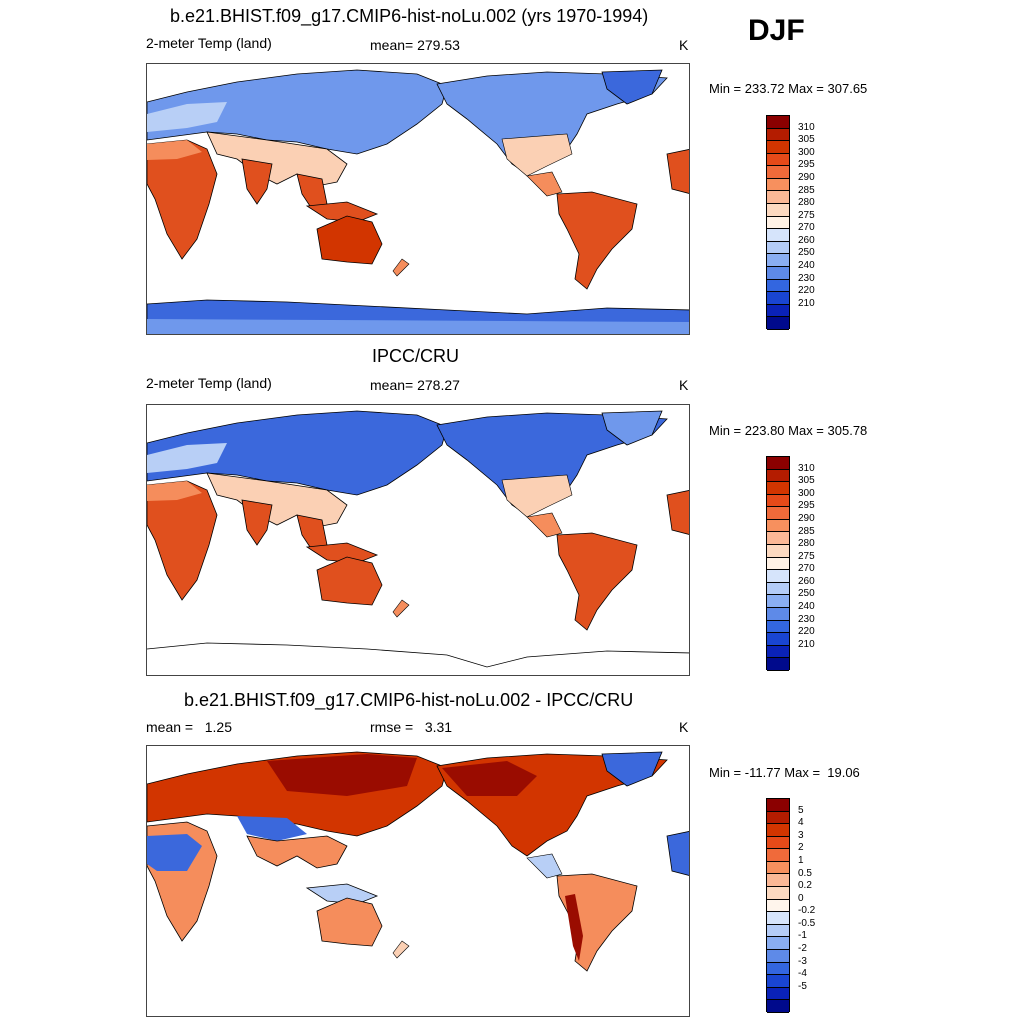 The width and height of the screenshot is (1024, 1024). Describe the element at coordinates (415, 385) in the screenshot. I see `panel2-mean-label: mean= 278.27` at that location.